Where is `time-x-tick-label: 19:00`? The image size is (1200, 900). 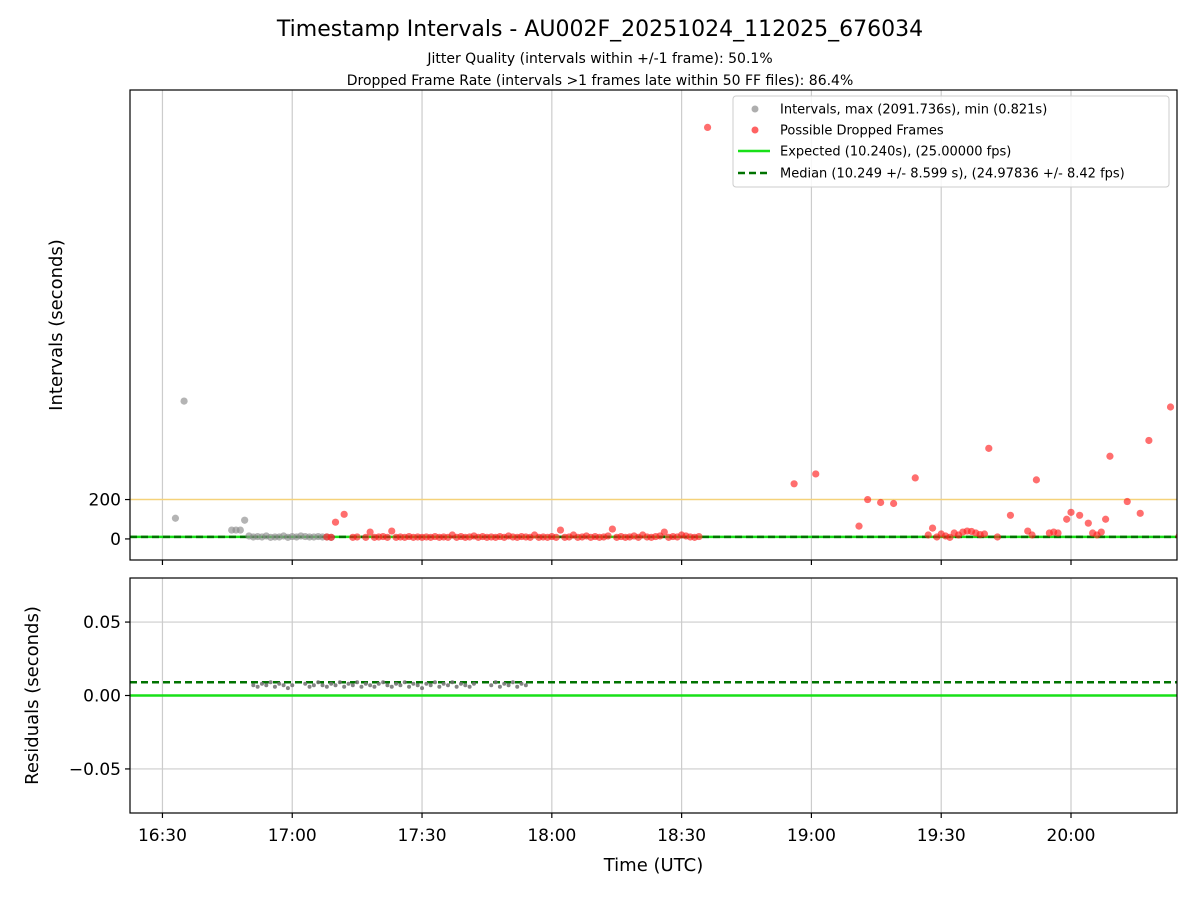
time-x-tick-label: 19:00 is located at coordinates (811, 836).